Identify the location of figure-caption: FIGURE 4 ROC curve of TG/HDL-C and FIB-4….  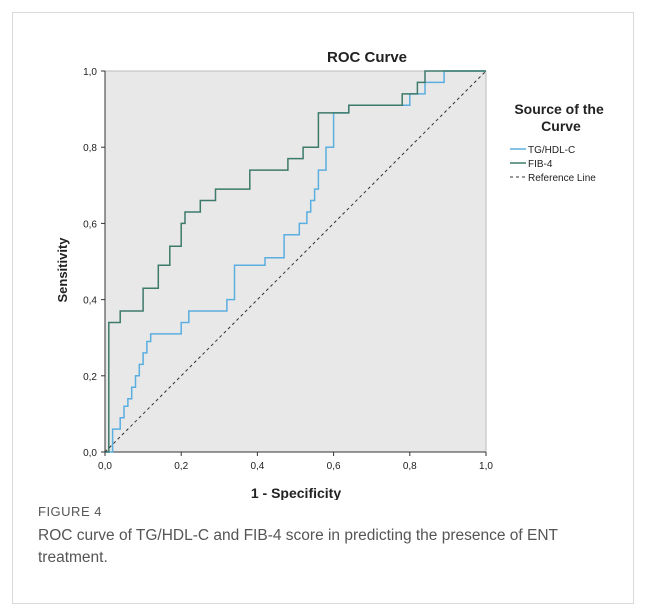
(328, 536).